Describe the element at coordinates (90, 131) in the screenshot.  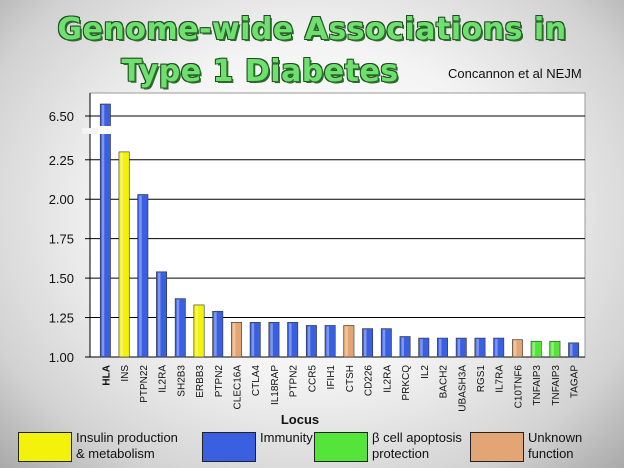
I see `axis-break` at that location.